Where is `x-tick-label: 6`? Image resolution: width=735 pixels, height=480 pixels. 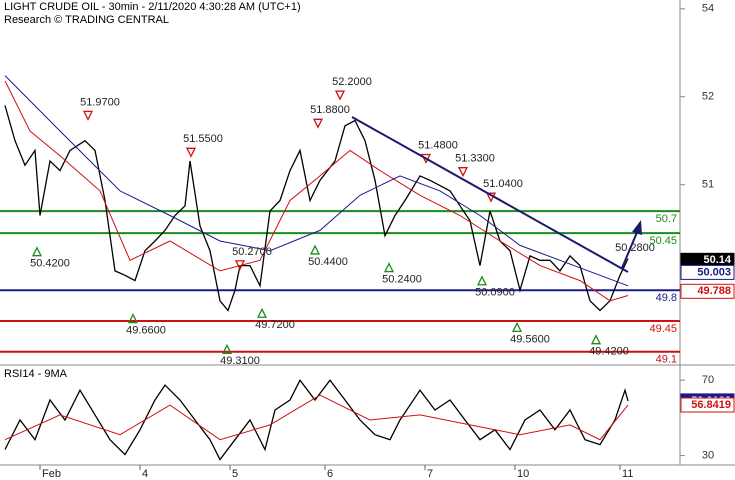 x-tick-label: 6 is located at coordinates (330, 474).